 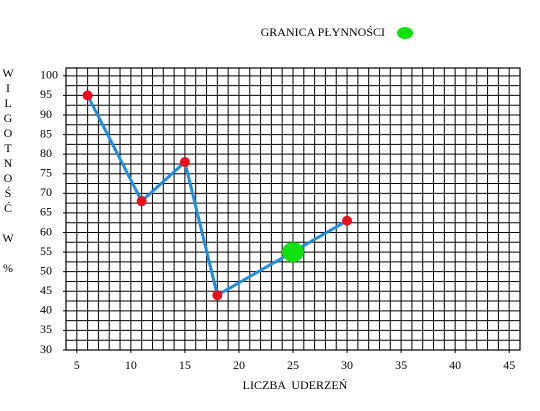 What do you see at coordinates (46, 153) in the screenshot?
I see `y-tick-label: 80` at bounding box center [46, 153].